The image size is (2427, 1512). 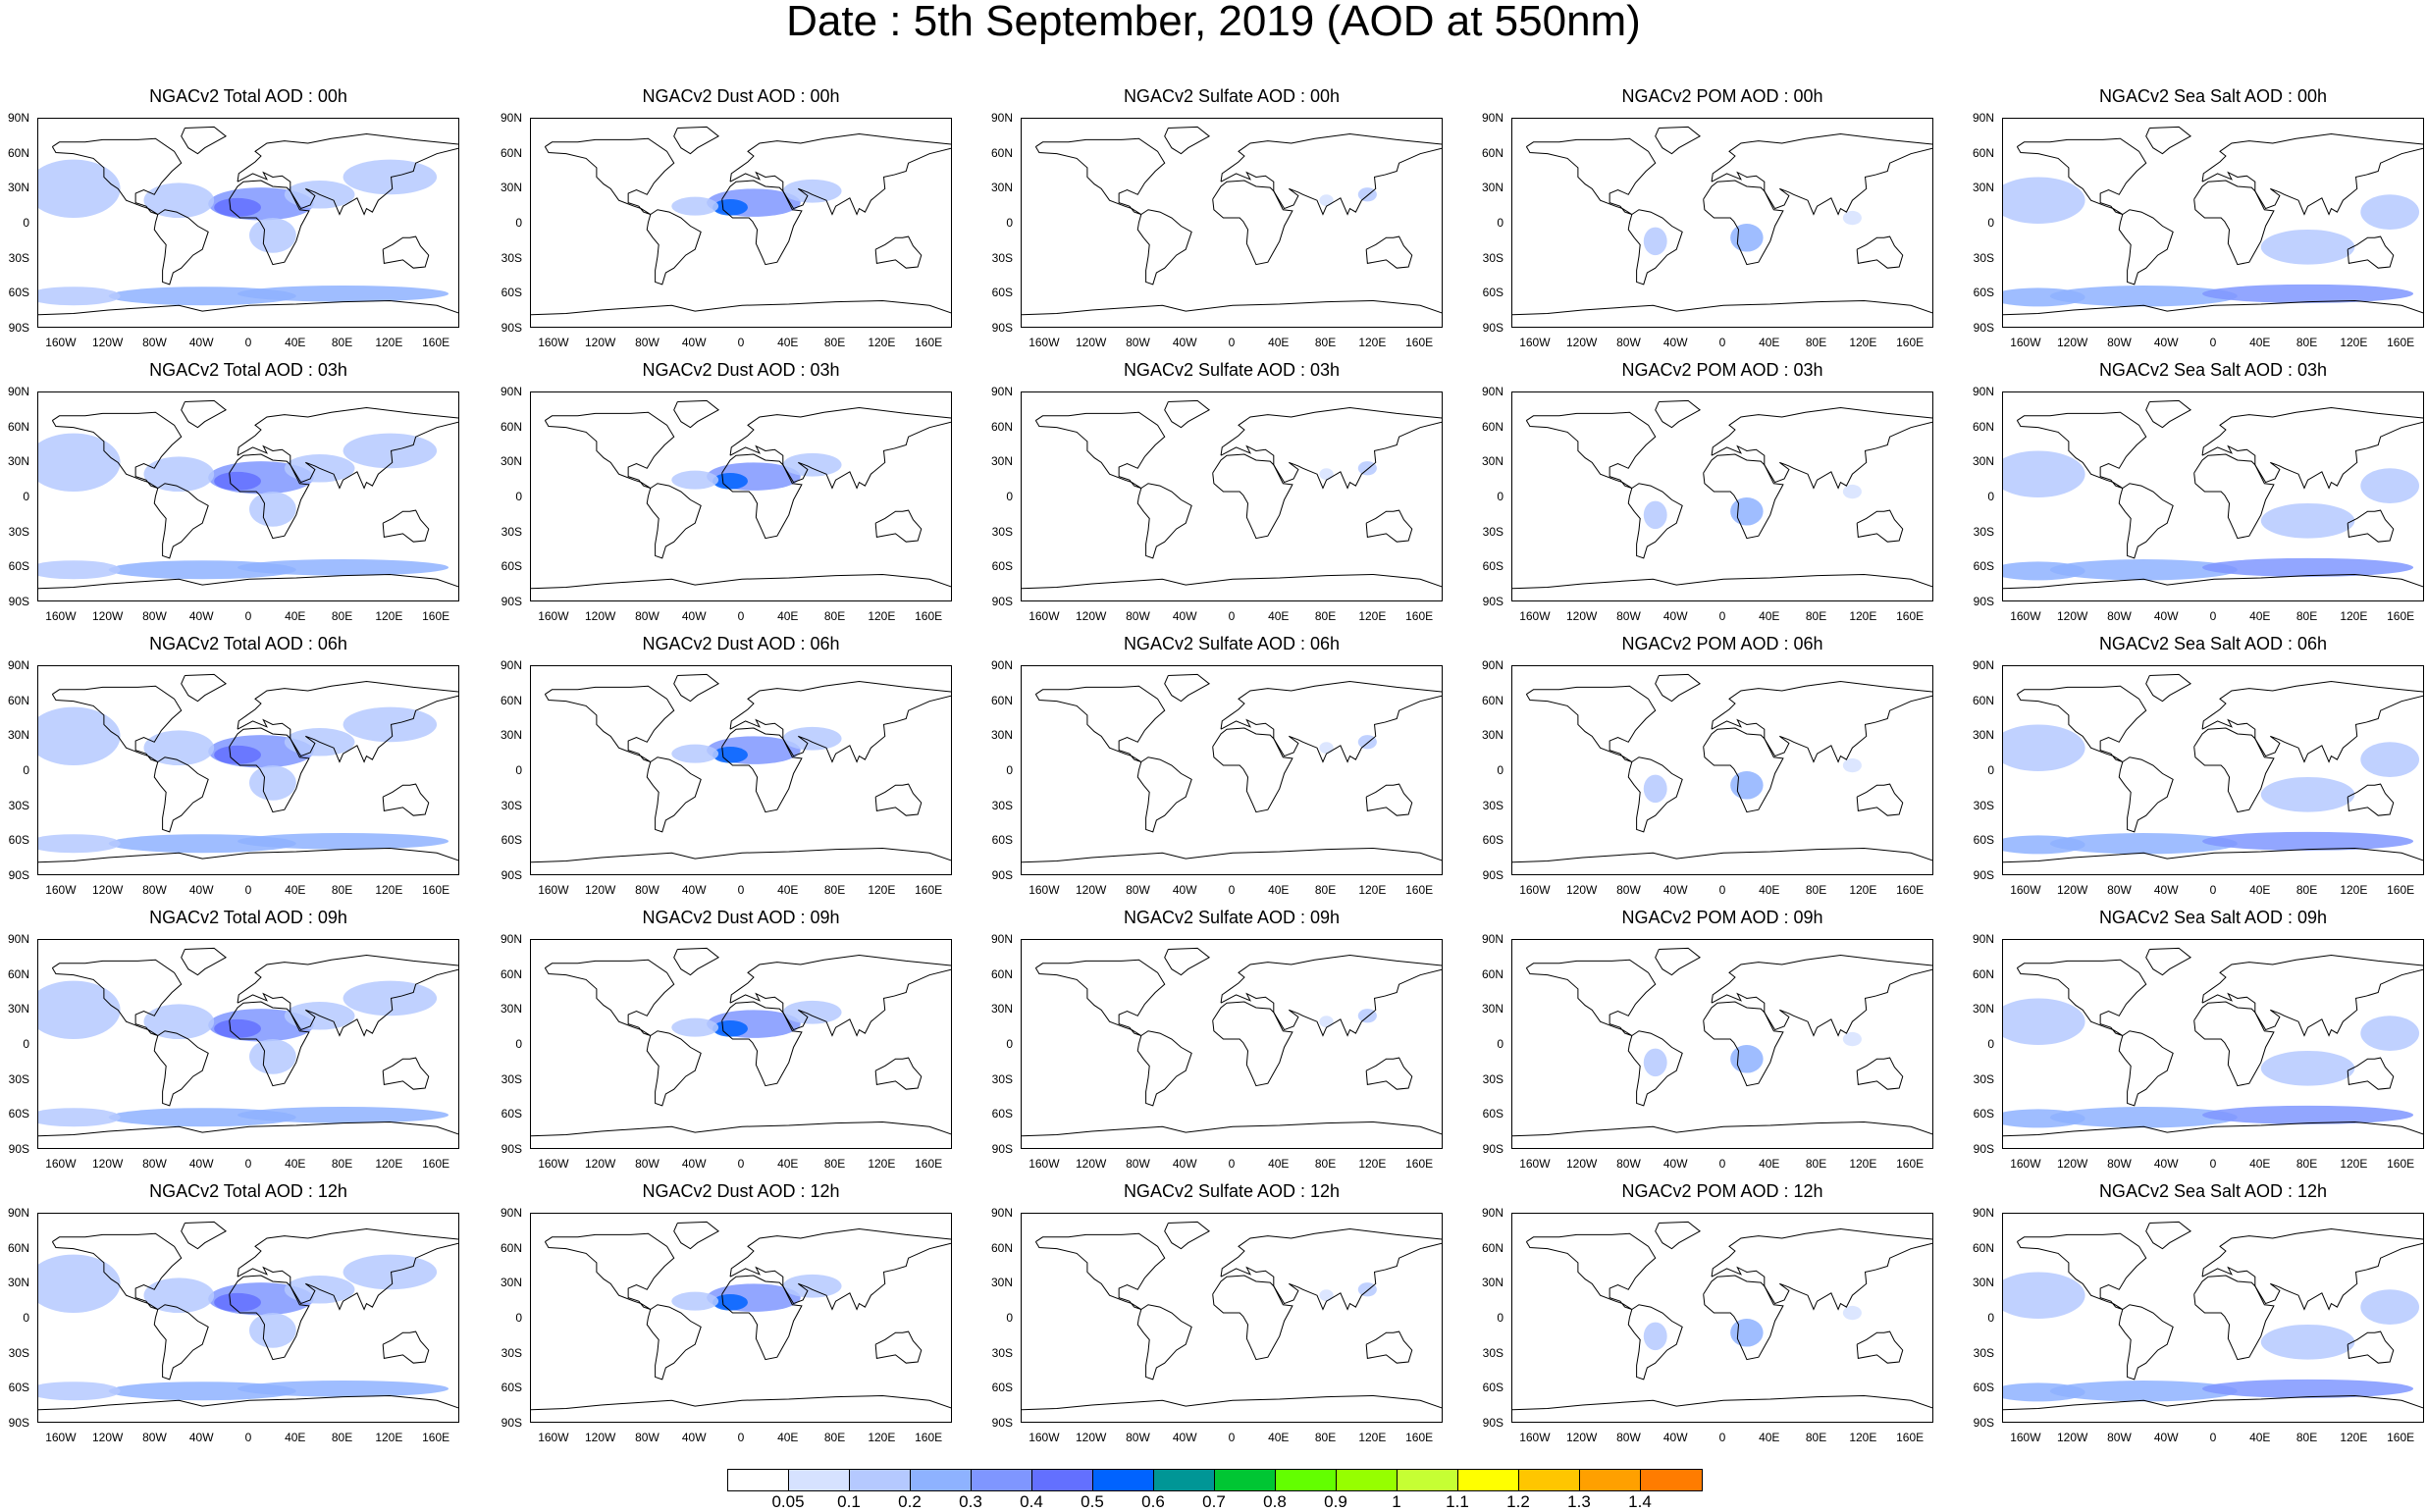 What do you see at coordinates (2213, 1191) in the screenshot?
I see `panel-title: NGACv2 Sea Salt AOD : 12h` at bounding box center [2213, 1191].